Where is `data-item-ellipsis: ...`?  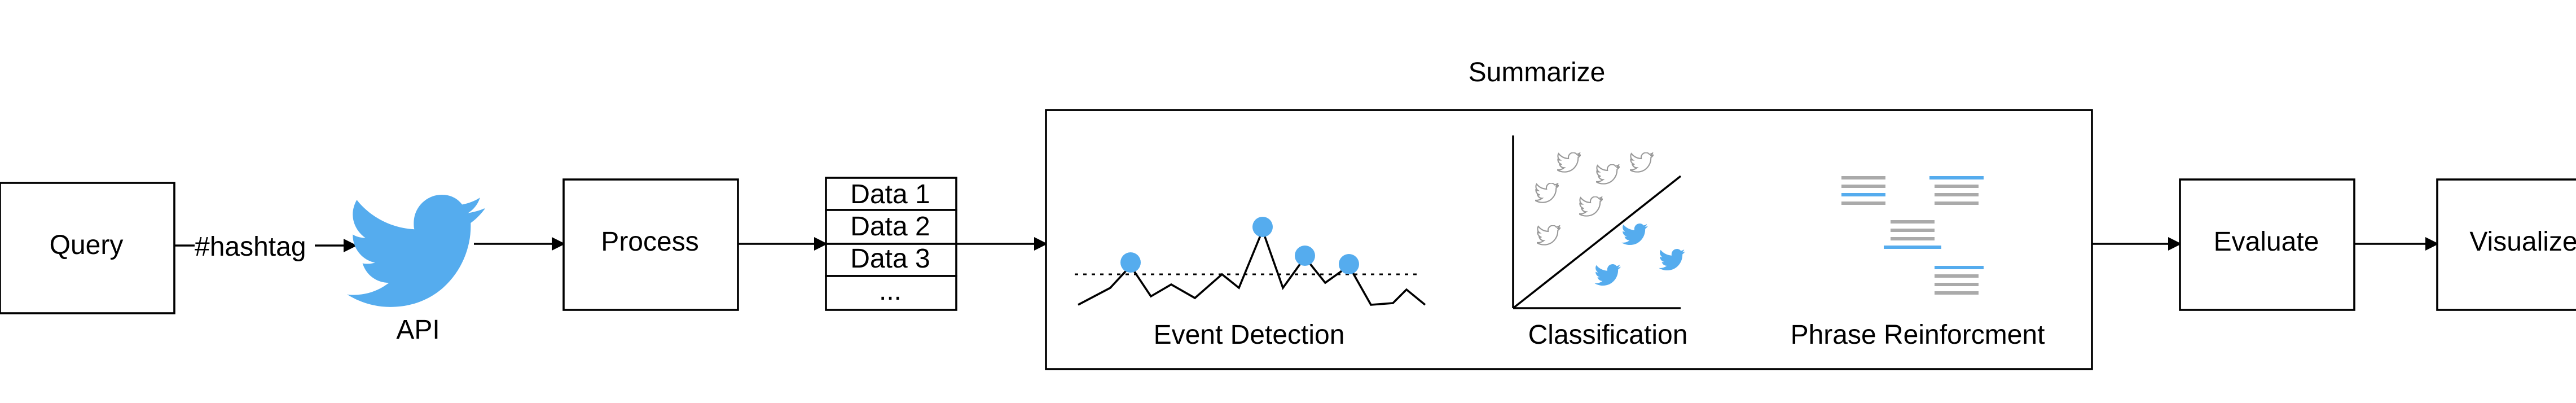
data-item-ellipsis: ... is located at coordinates (890, 291).